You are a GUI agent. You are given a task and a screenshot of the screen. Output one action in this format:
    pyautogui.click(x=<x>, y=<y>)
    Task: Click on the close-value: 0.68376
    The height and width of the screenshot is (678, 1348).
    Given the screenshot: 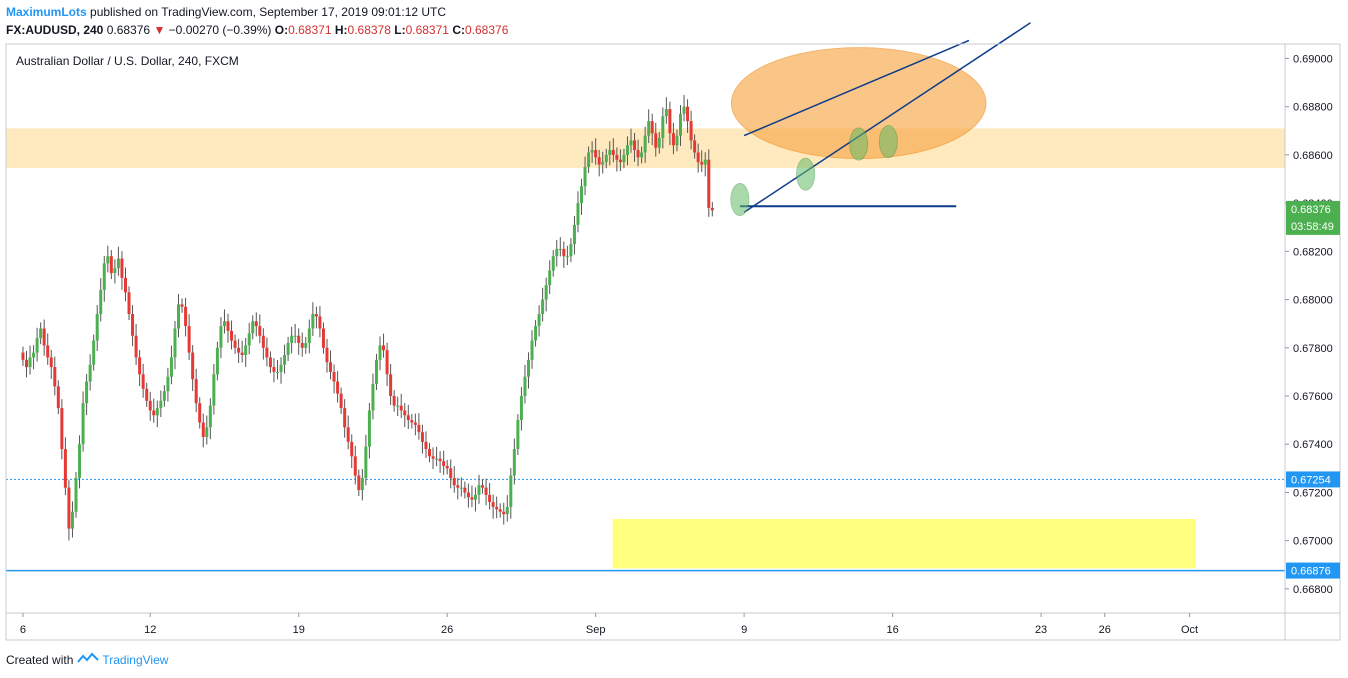 What is the action you would take?
    pyautogui.click(x=486, y=30)
    